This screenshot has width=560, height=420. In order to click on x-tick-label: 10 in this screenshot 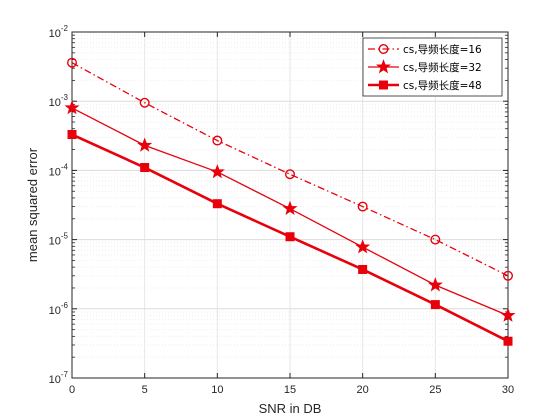, I will do `click(217, 390)`.